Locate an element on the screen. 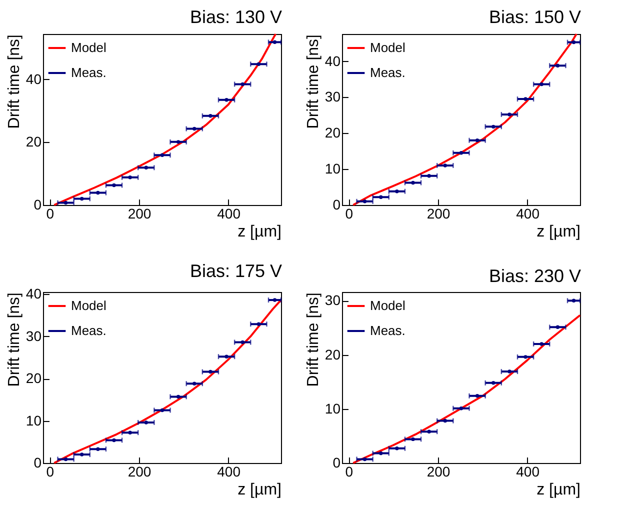 This screenshot has height=517, width=627. chart-title: Bias: 175 V is located at coordinates (236, 271).